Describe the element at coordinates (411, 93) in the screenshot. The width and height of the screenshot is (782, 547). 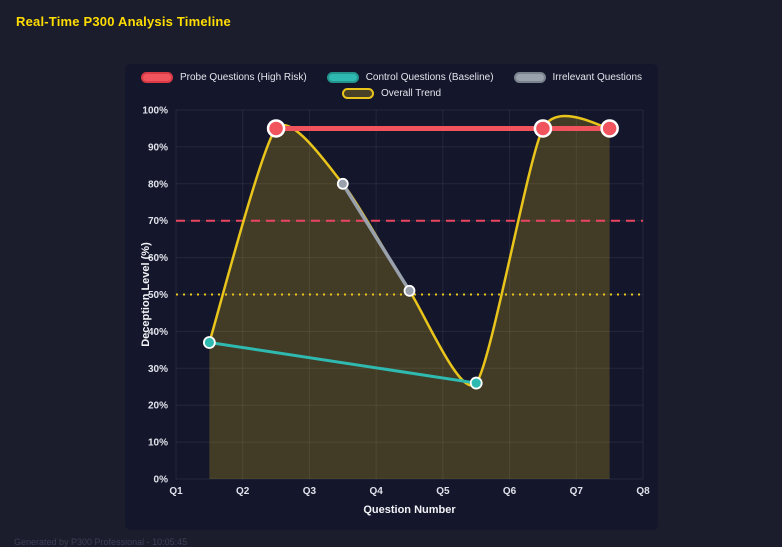
I see `legend-label: Overall Trend` at that location.